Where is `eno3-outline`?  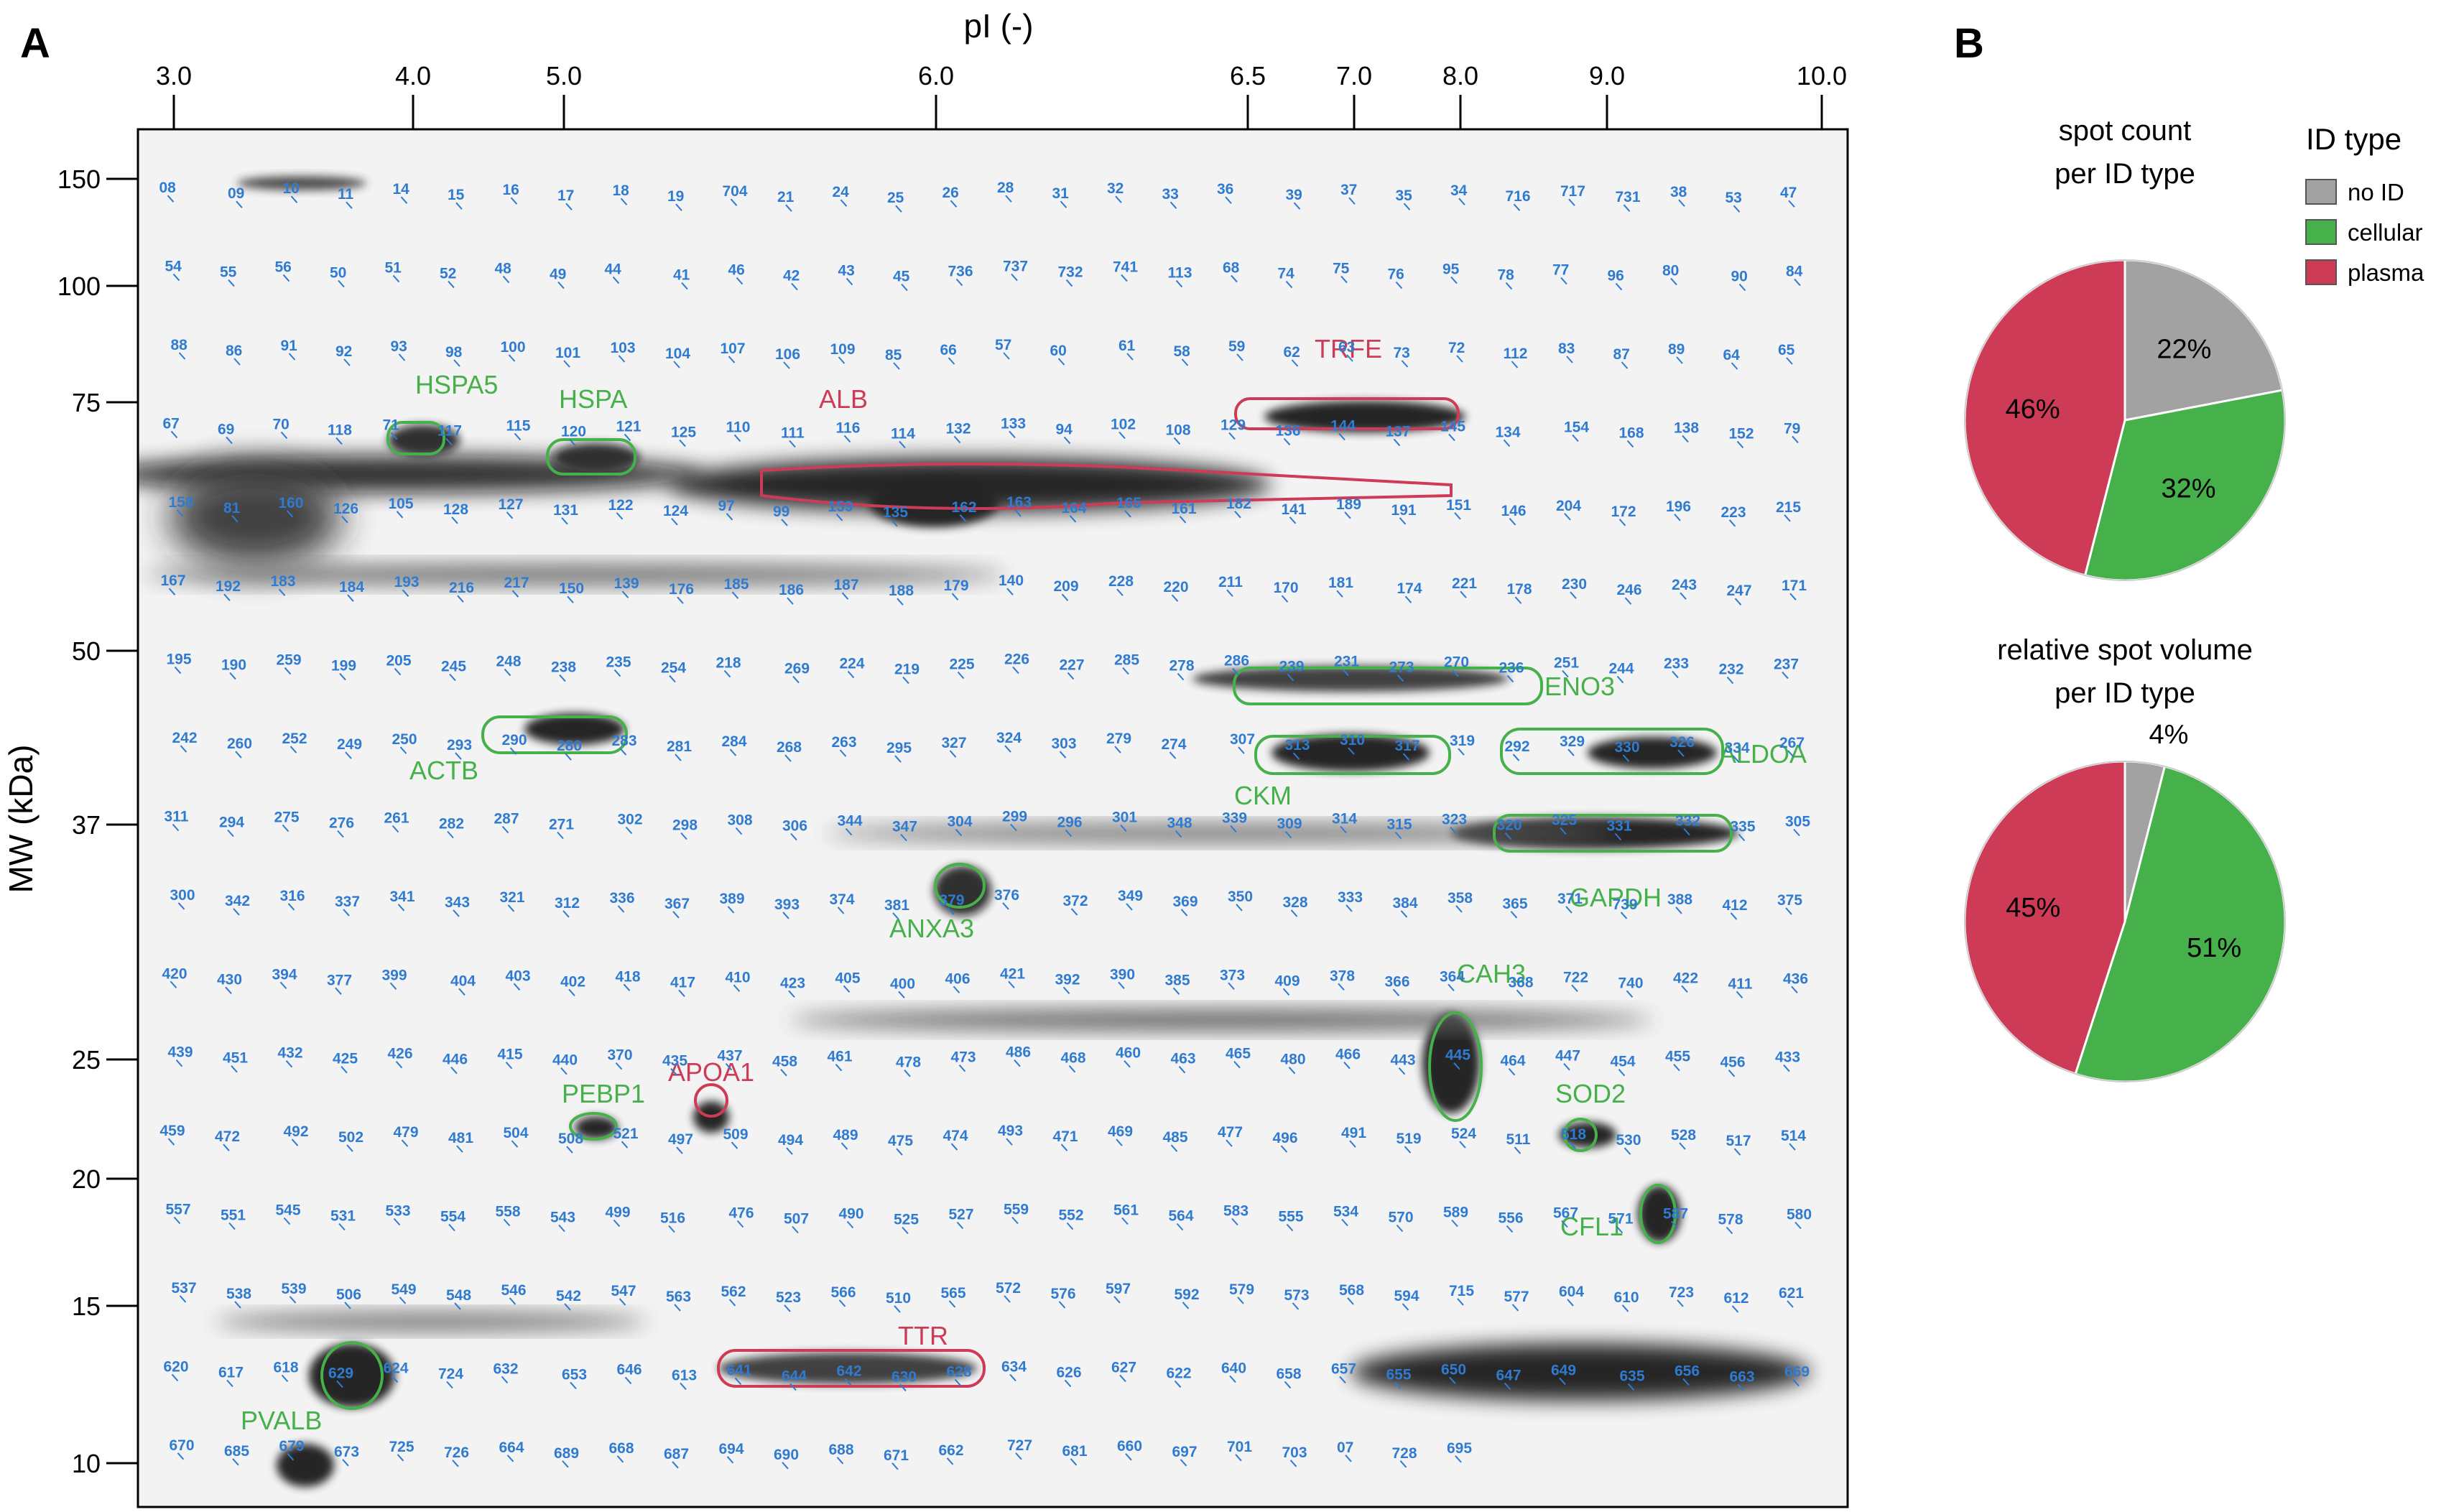
eno3-outline is located at coordinates (1388, 686).